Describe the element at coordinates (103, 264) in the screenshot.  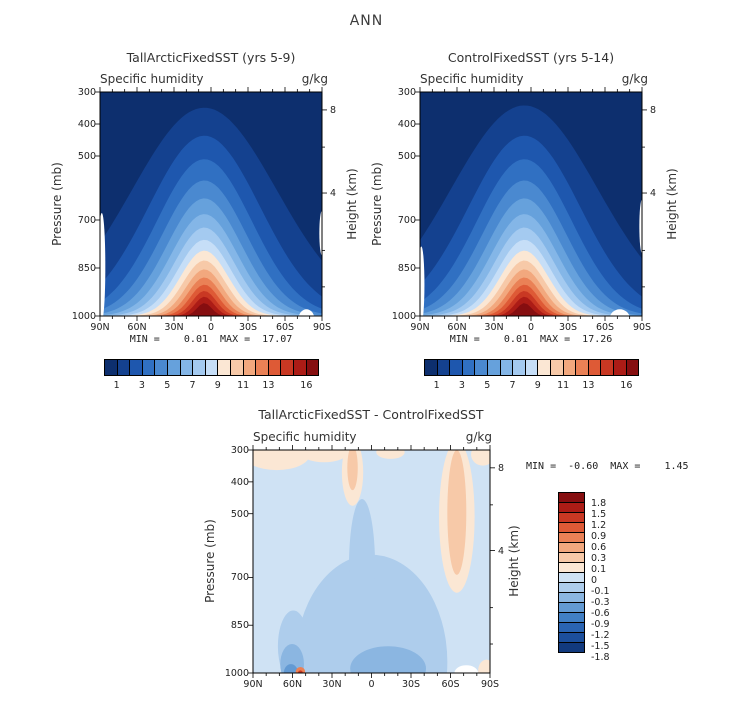
I see `missing-data-mask` at that location.